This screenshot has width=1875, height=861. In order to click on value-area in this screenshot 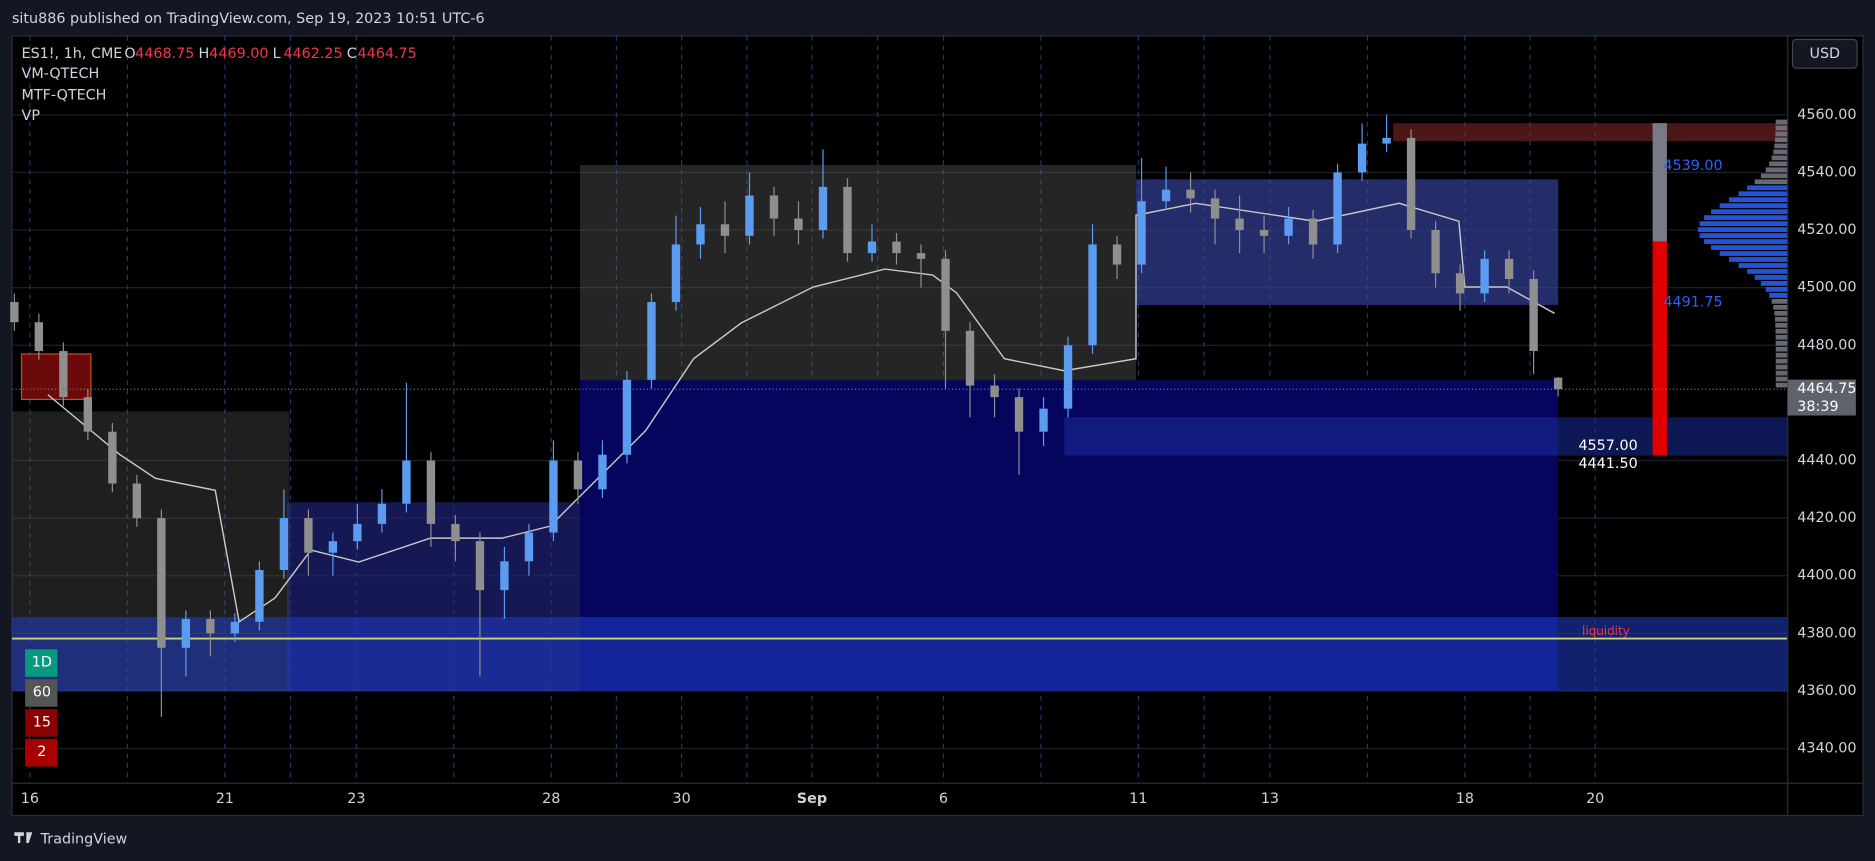, I will do `click(1347, 242)`.